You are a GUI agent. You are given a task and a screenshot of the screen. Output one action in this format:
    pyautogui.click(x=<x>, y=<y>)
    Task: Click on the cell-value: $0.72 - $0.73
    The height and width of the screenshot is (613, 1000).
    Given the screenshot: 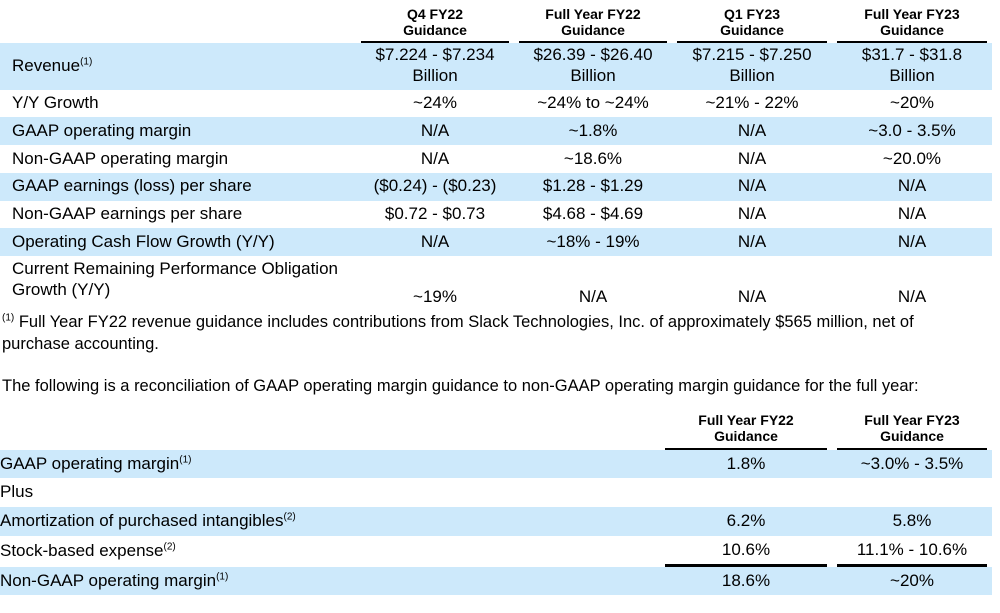 What is the action you would take?
    pyautogui.click(x=435, y=214)
    